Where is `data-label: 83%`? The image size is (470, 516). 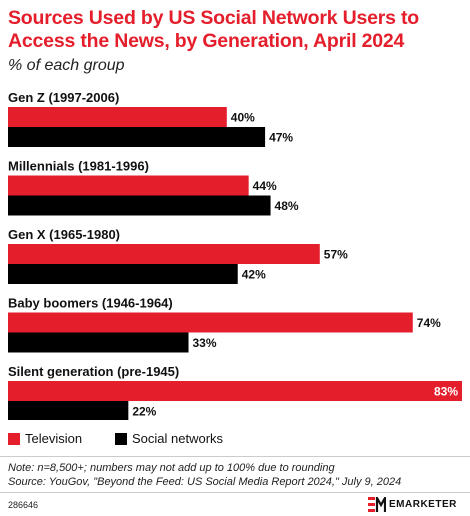
data-label: 83% is located at coordinates (446, 392).